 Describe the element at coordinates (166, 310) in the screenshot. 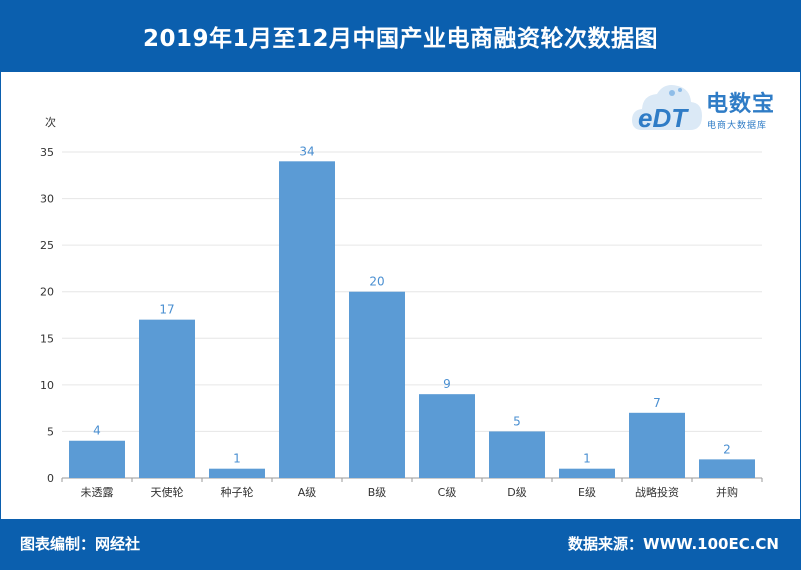

I see `bar-value-label: 17` at that location.